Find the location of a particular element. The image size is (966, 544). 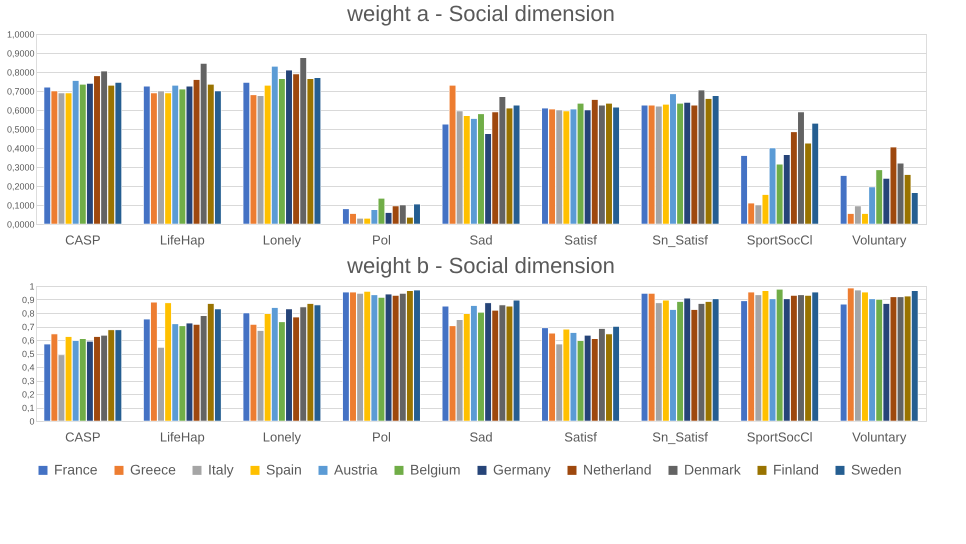

y-tick-label: 0,7 is located at coordinates (28, 327).